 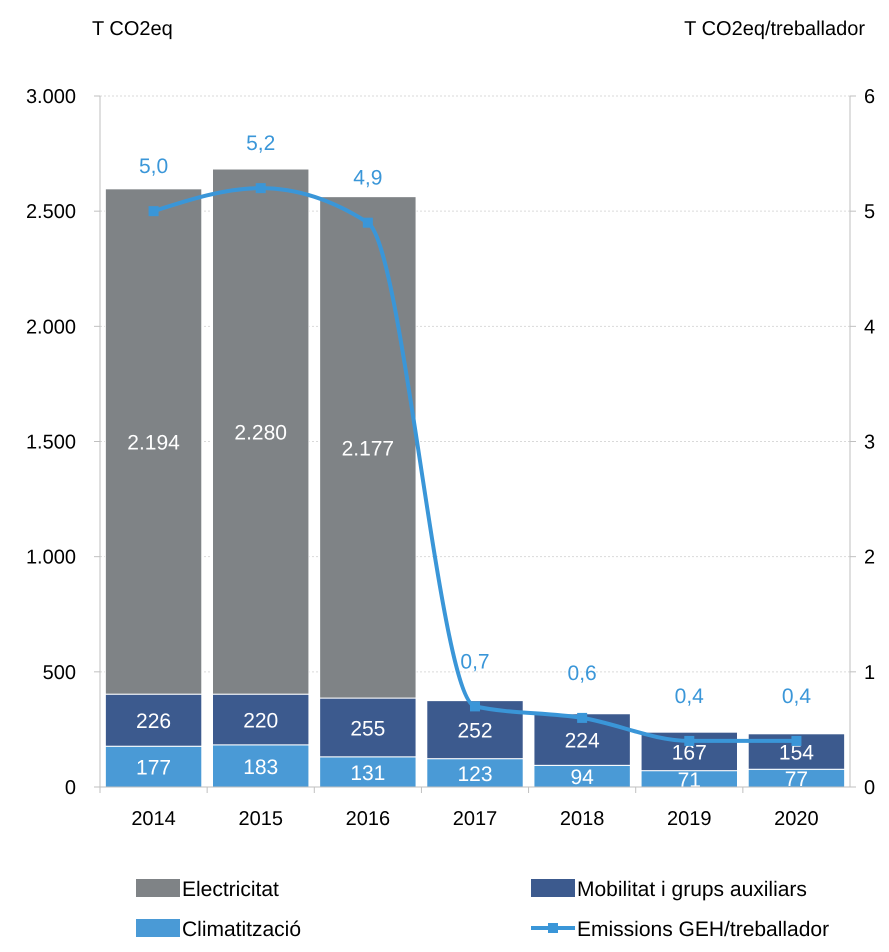 What do you see at coordinates (153, 166) in the screenshot?
I see `data-label: 5,0` at bounding box center [153, 166].